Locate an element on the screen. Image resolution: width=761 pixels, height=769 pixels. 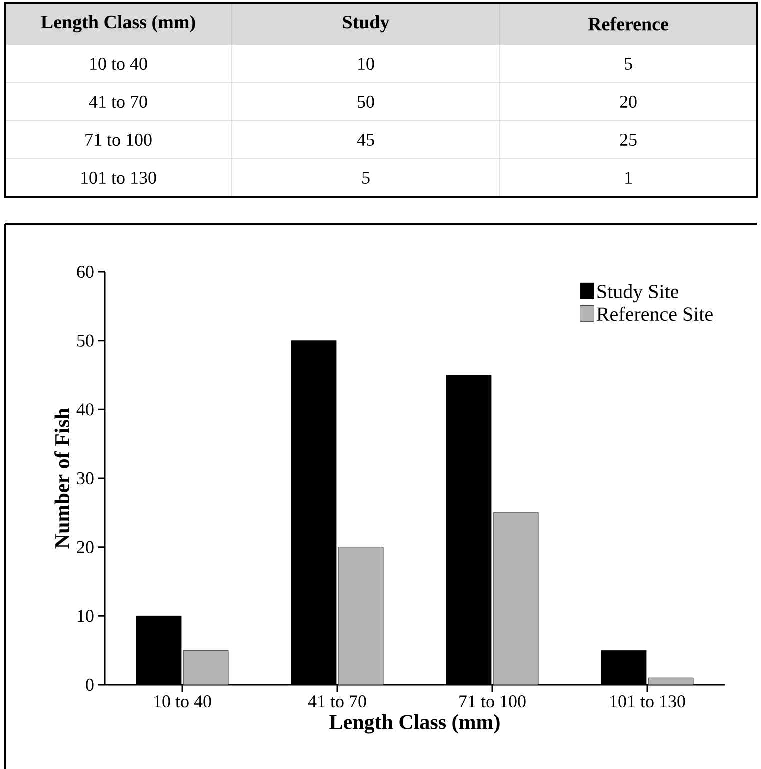
legend-label: Reference Site is located at coordinates (655, 314).